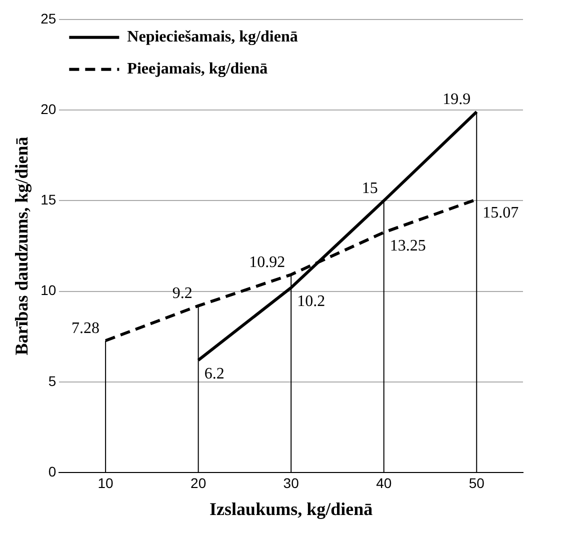  Describe the element at coordinates (500, 213) in the screenshot. I see `data-label: 15.07` at that location.